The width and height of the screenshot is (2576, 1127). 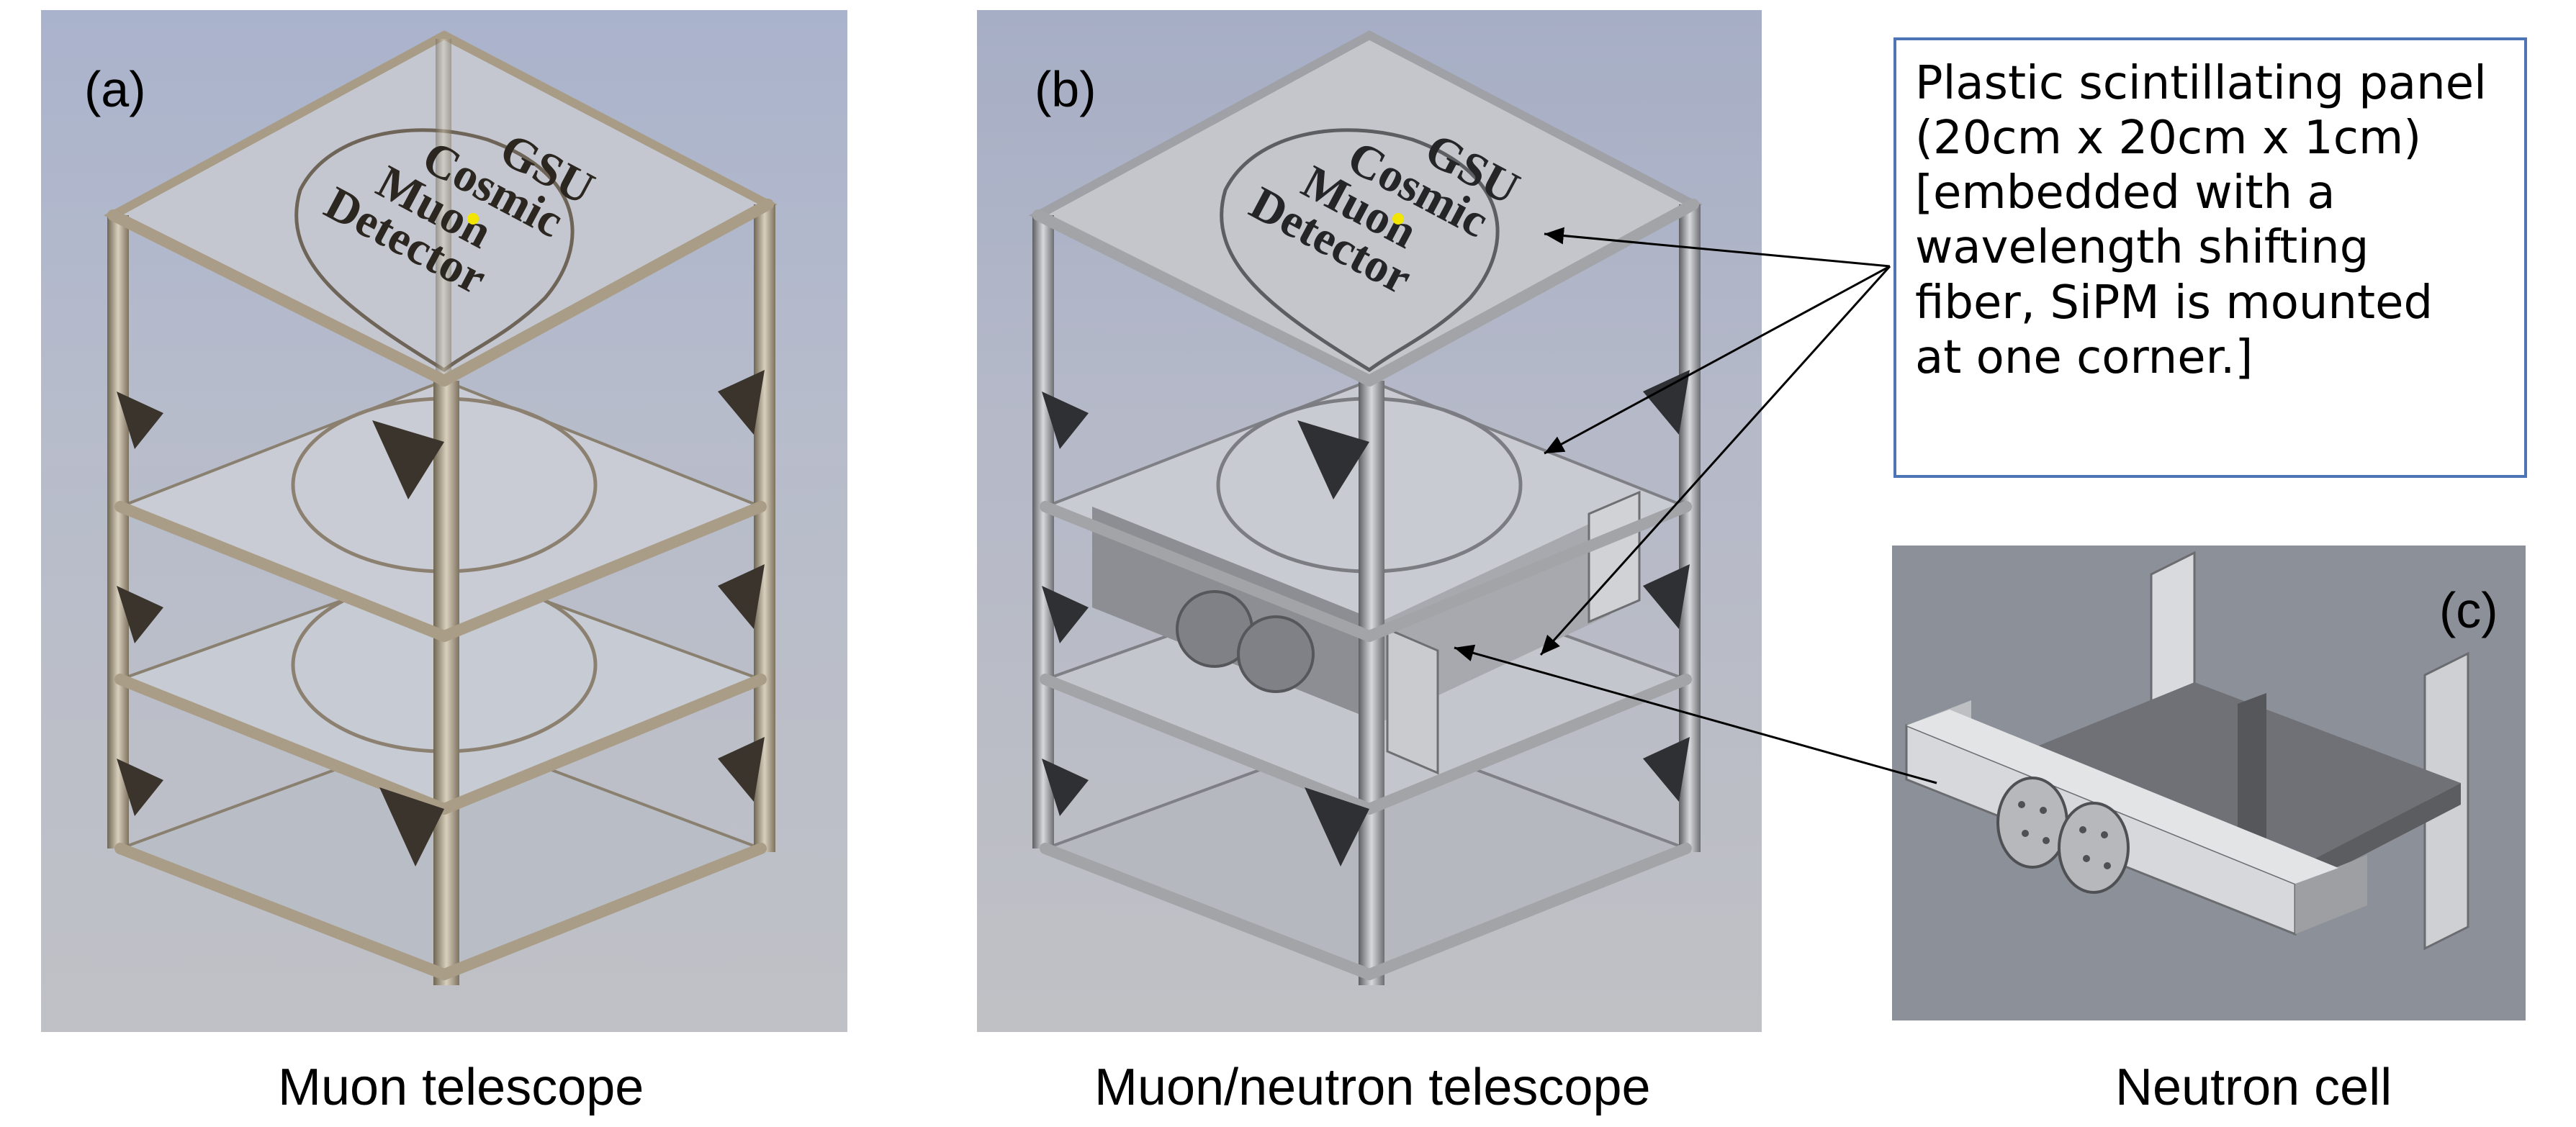 I want to click on panel-label-c: (c), so click(x=2468, y=610).